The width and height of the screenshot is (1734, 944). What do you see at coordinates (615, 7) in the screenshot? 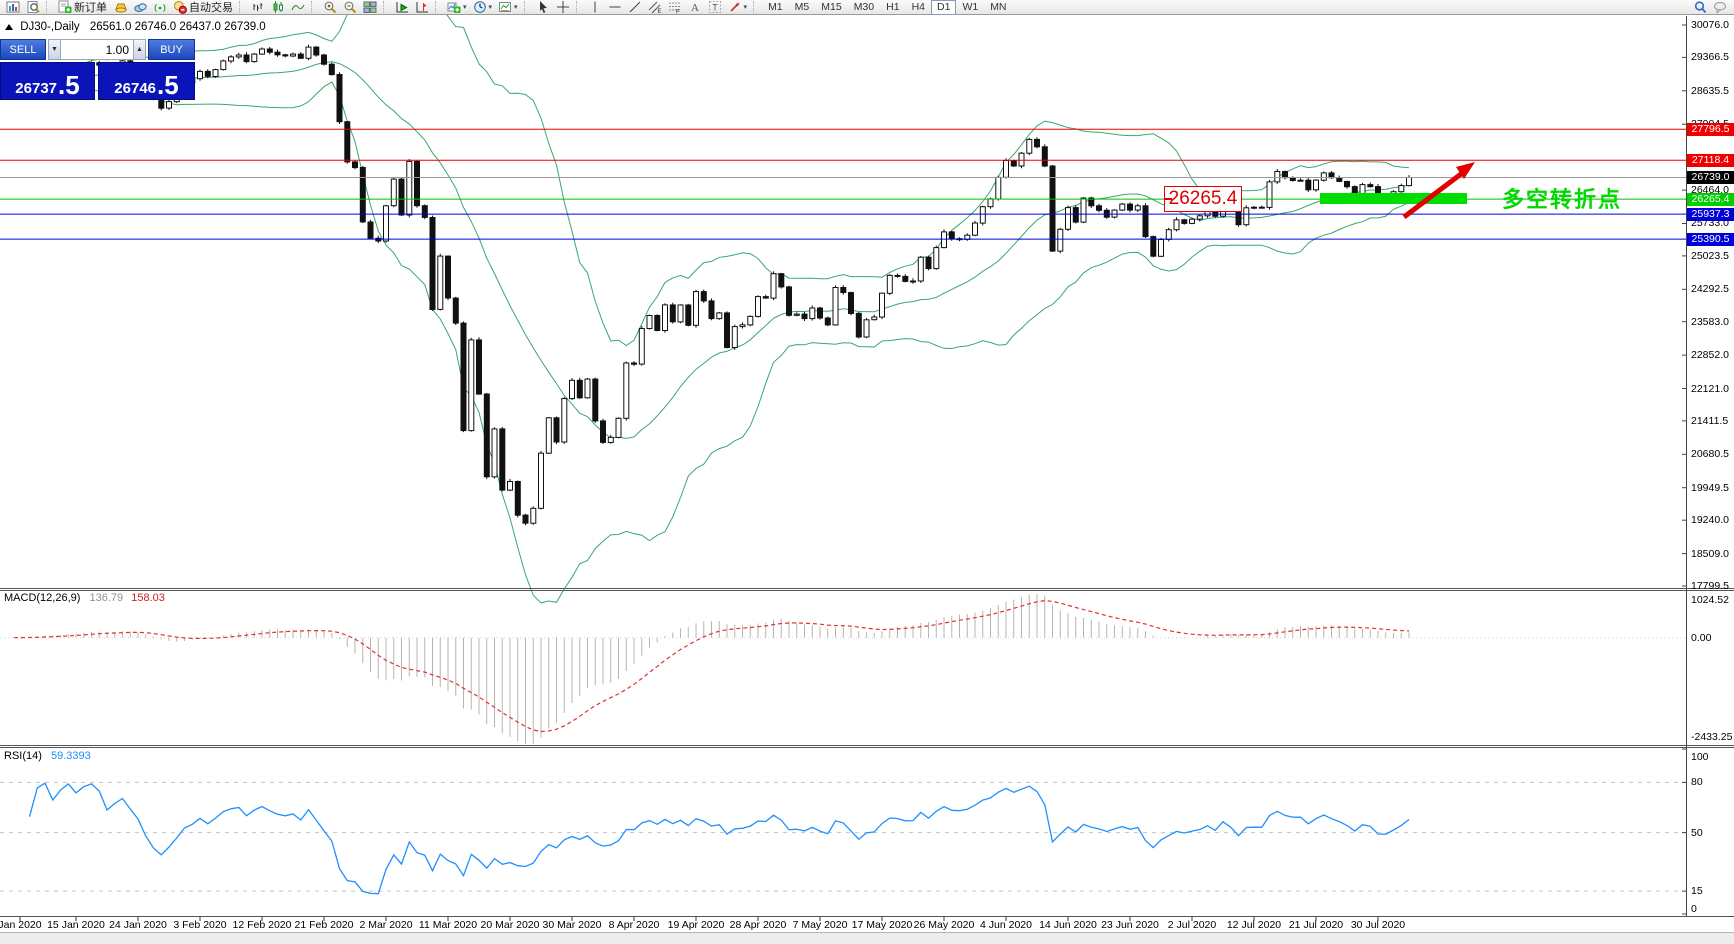
I see `horizontal-line-icon` at bounding box center [615, 7].